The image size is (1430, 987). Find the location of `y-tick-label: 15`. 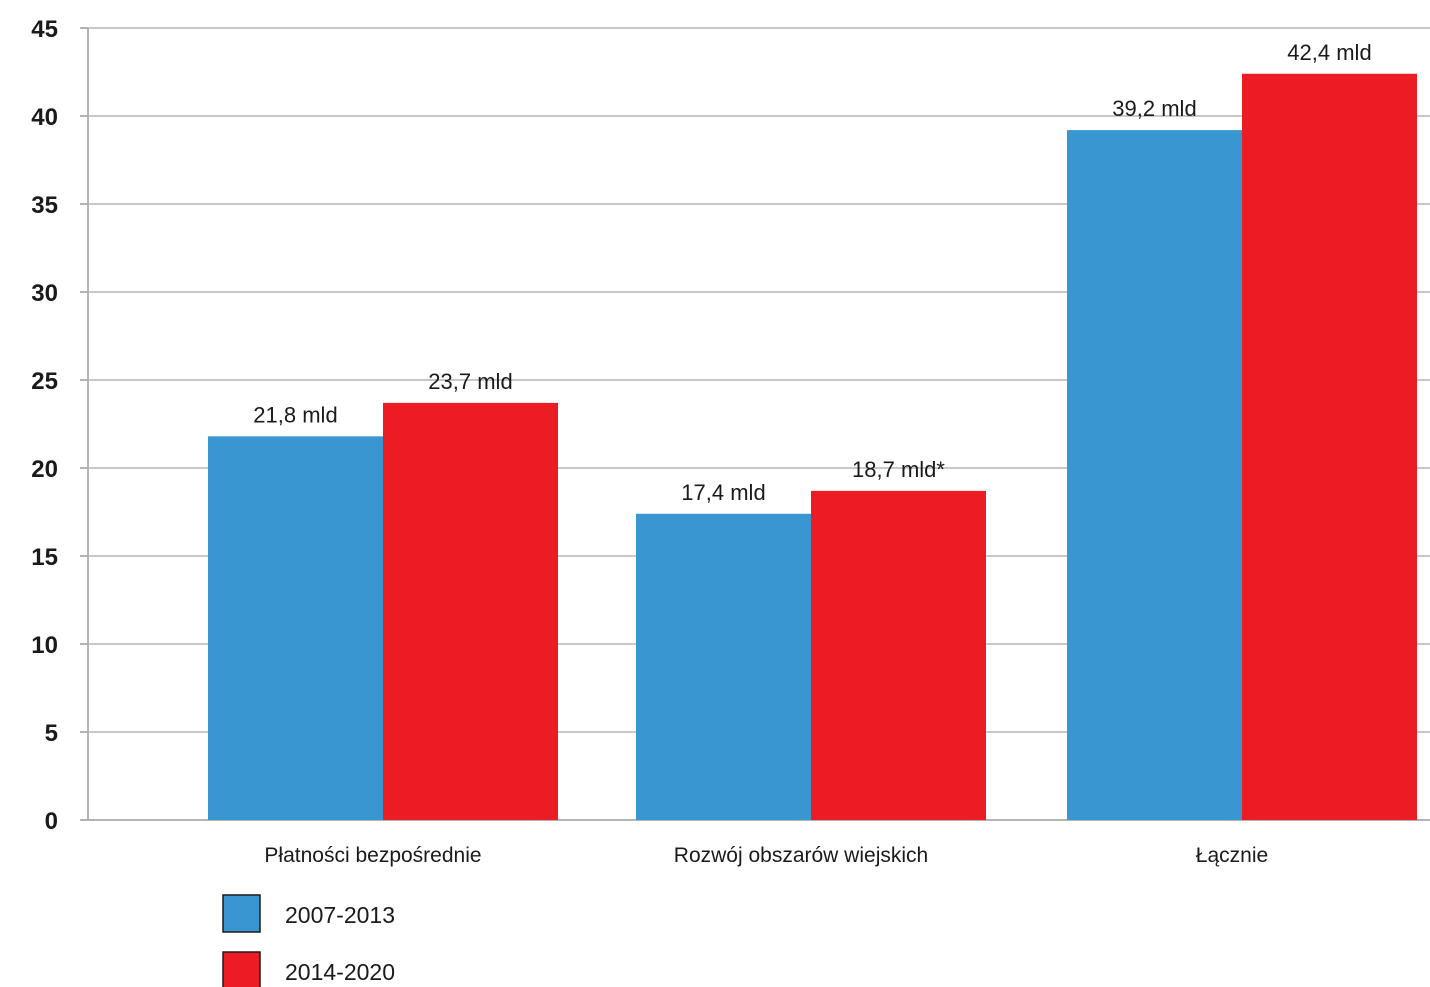

y-tick-label: 15 is located at coordinates (44, 557).